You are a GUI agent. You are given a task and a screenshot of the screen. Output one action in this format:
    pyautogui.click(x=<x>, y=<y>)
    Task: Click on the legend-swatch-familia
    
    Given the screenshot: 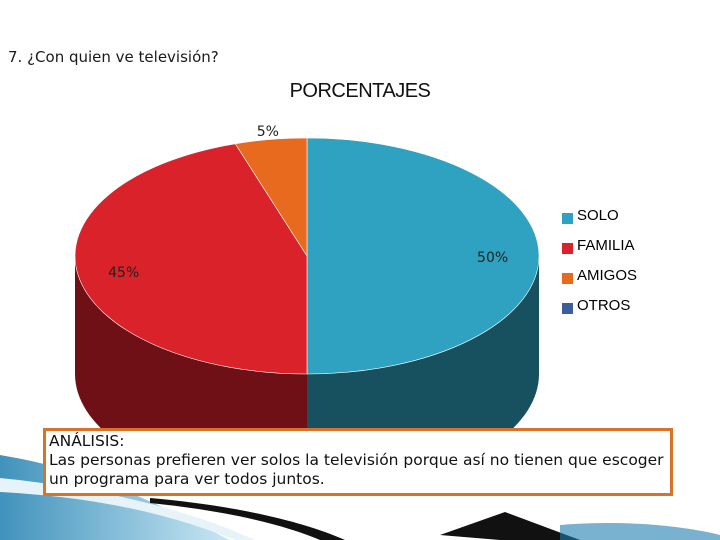 What is the action you would take?
    pyautogui.click(x=567, y=248)
    